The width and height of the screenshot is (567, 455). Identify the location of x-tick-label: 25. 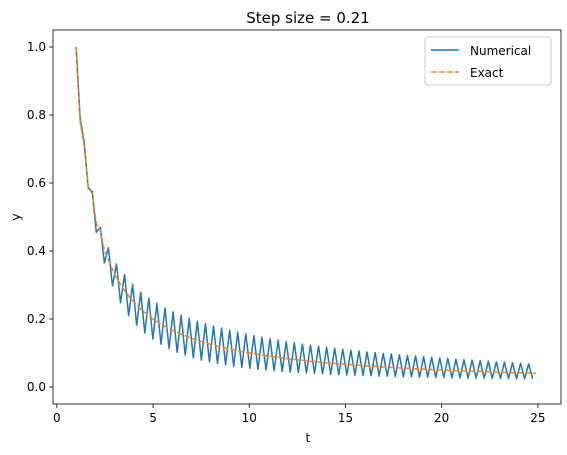
(537, 418).